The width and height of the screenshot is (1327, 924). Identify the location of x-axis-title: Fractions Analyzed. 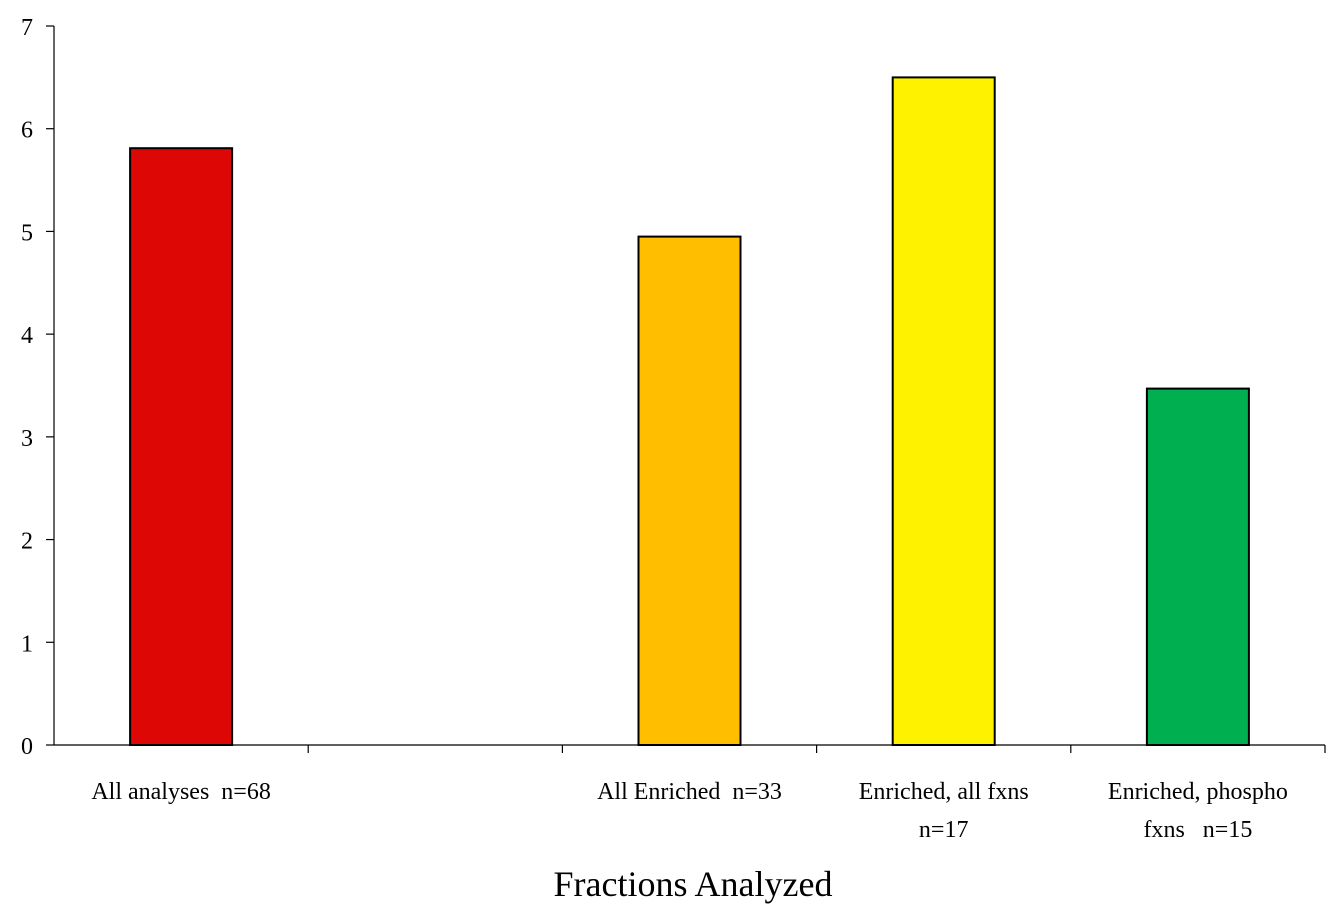
(693, 884).